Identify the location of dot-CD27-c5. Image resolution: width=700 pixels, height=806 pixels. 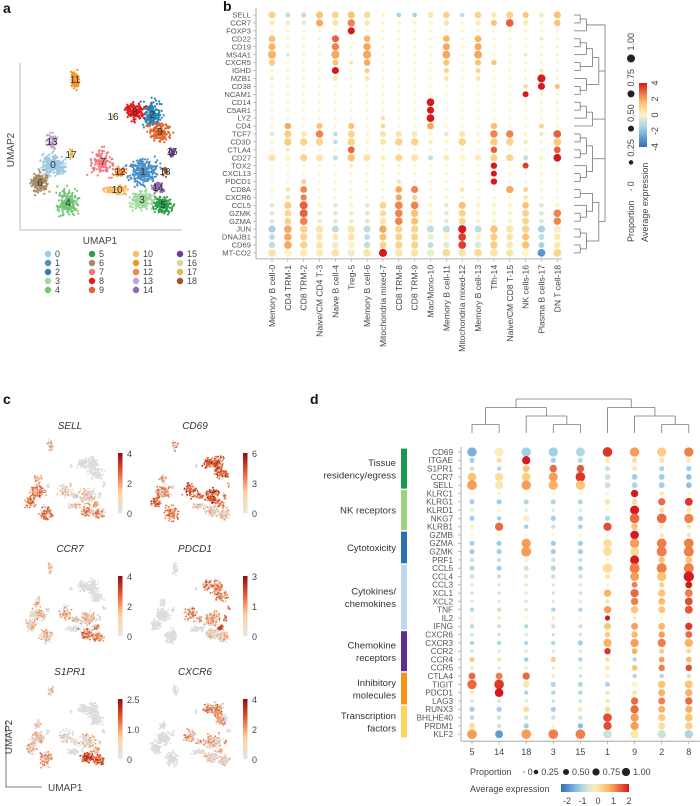
(351, 158).